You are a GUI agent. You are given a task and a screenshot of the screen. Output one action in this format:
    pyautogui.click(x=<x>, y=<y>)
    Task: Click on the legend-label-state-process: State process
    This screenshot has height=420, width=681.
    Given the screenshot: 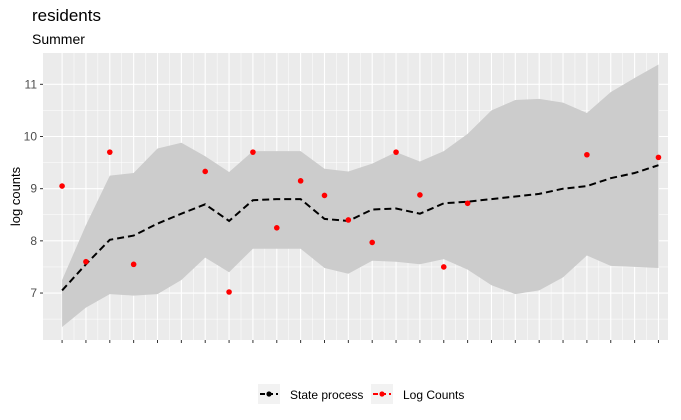 What is the action you would take?
    pyautogui.click(x=326, y=395)
    